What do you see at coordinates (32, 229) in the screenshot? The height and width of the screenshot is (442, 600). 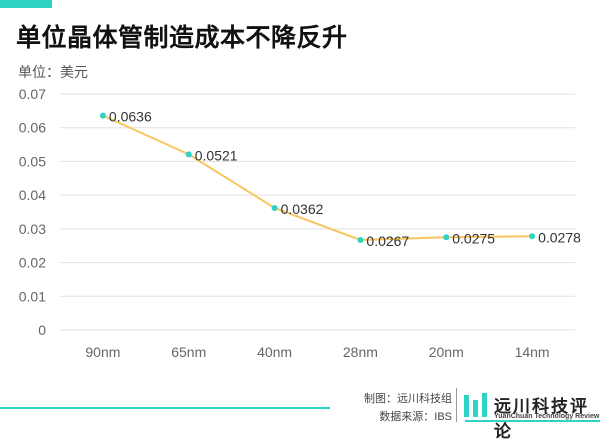 I see `y-tick-label: 0.03` at bounding box center [32, 229].